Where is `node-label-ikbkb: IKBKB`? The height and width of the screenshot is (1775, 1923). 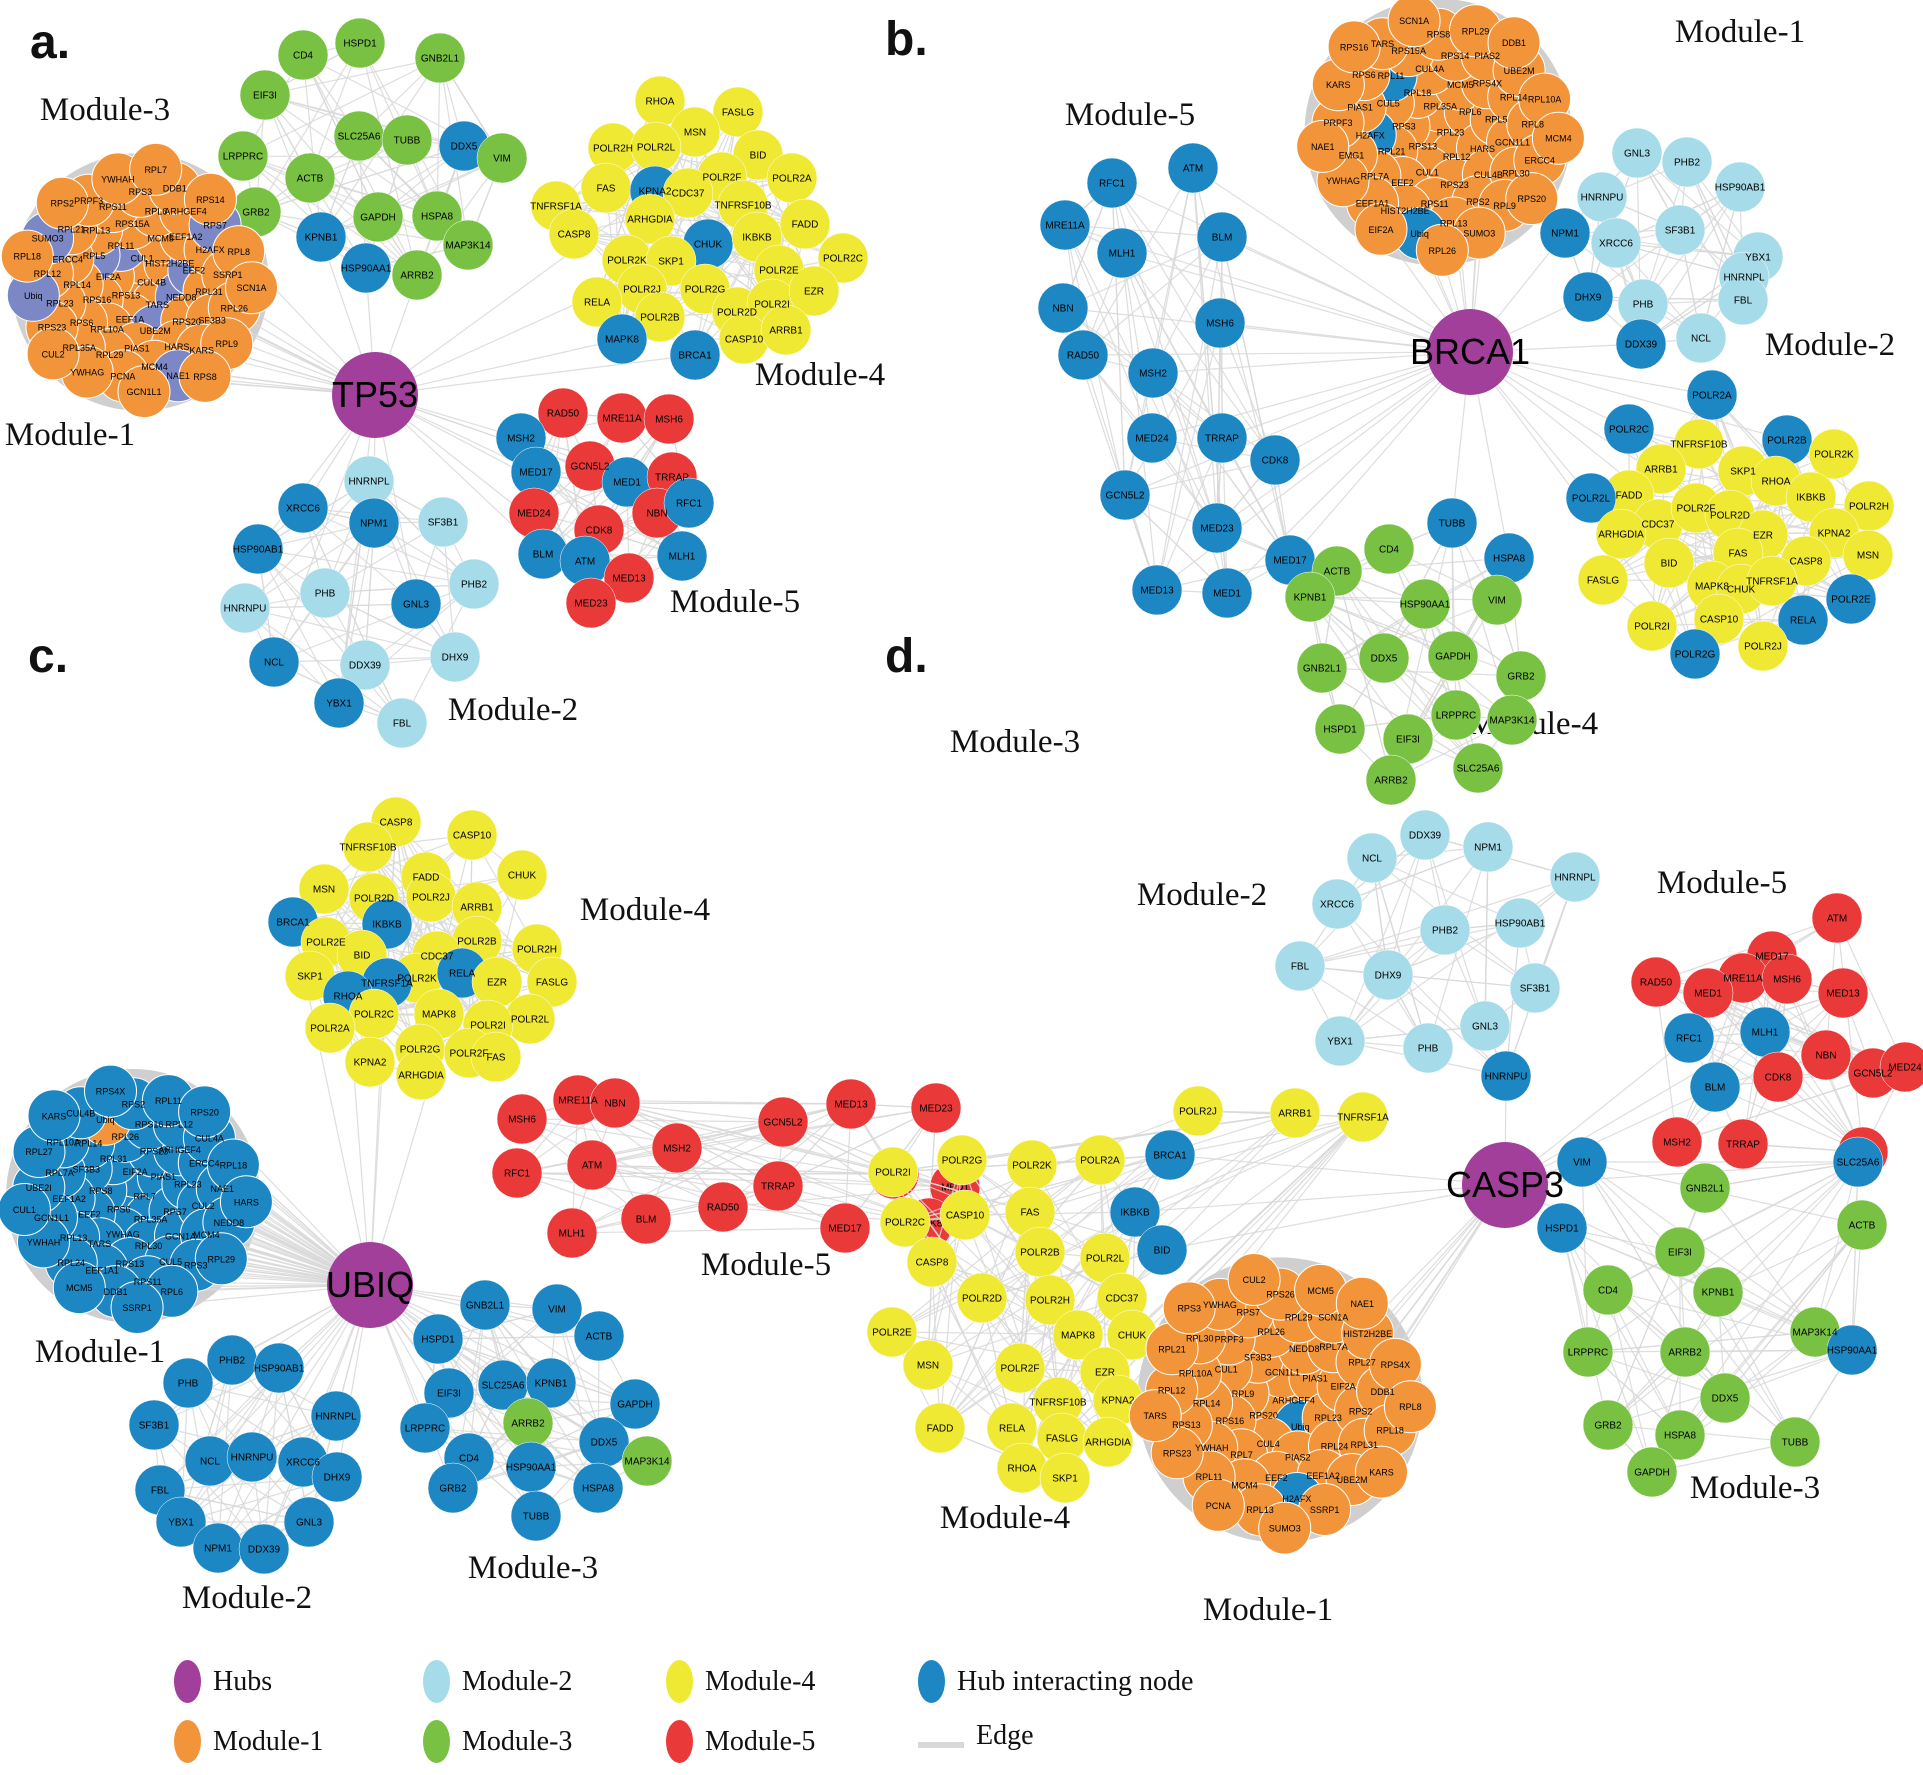 node-label-ikbkb: IKBKB is located at coordinates (757, 238).